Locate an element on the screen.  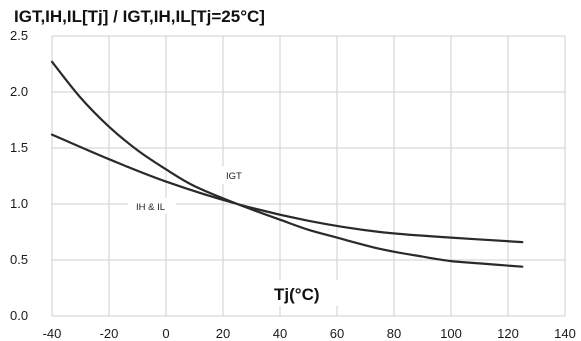
y-tick-label: 0.0 is located at coordinates (19, 315).